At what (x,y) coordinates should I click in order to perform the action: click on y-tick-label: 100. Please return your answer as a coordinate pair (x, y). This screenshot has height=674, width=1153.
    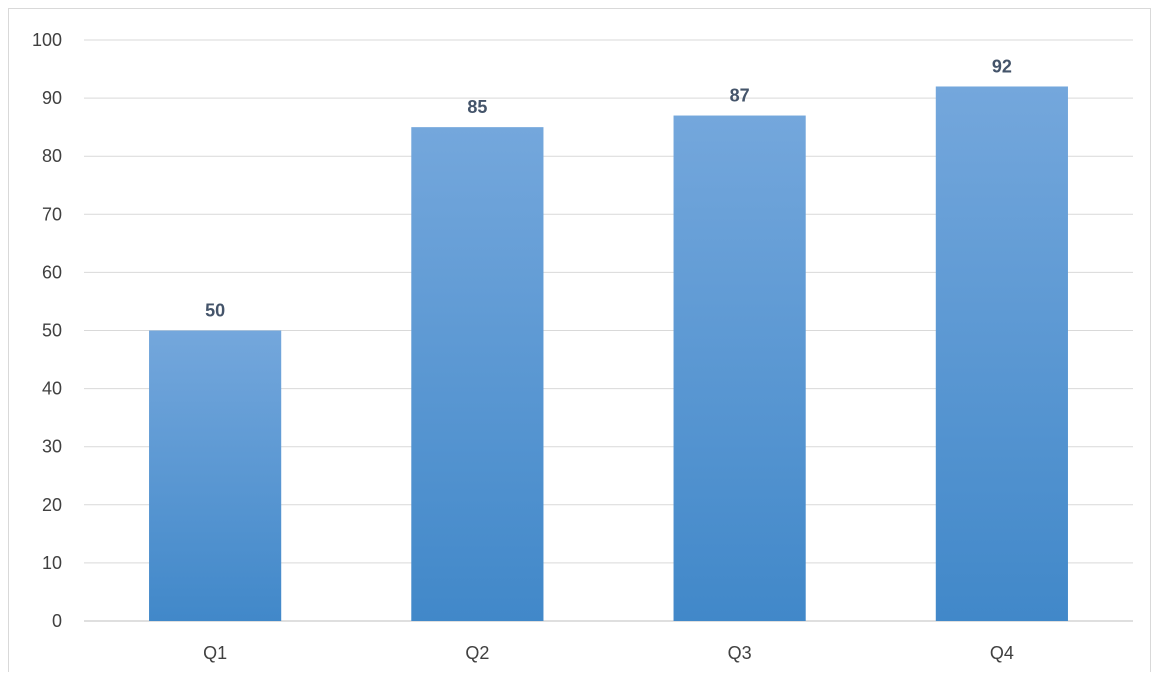
    Looking at the image, I should click on (47, 40).